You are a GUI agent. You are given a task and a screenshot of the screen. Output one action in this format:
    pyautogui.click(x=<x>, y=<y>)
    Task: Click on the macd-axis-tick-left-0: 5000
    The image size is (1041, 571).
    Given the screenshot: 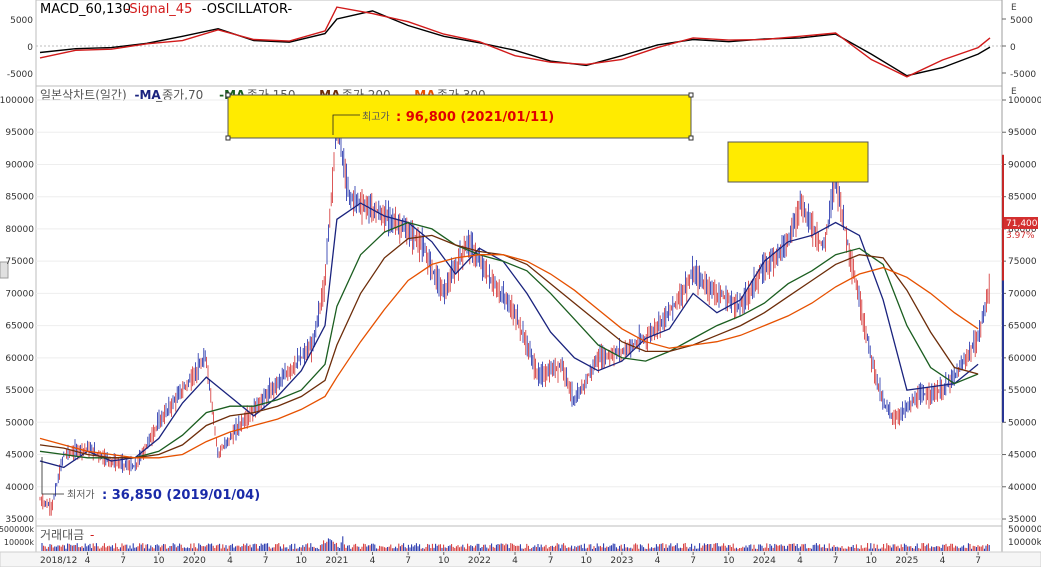 What is the action you would take?
    pyautogui.click(x=21, y=21)
    